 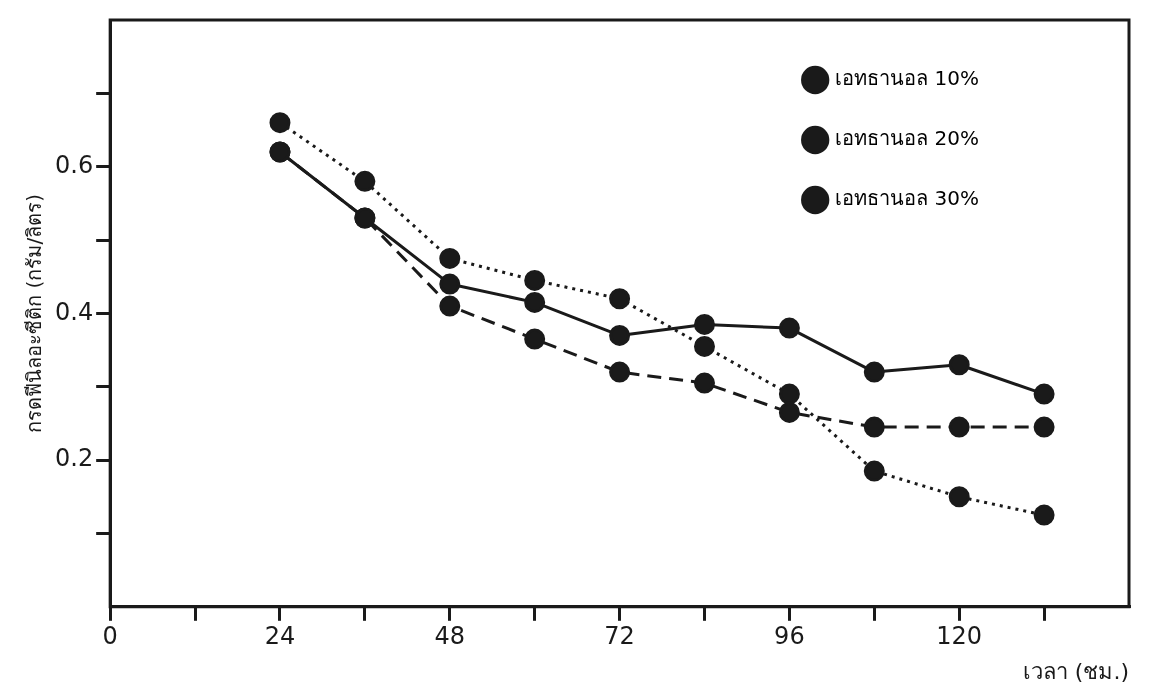 I want to click on y-axis-title: กรดฟีนิลอะซีติก (กรัม/ลิตร), so click(x=34, y=313).